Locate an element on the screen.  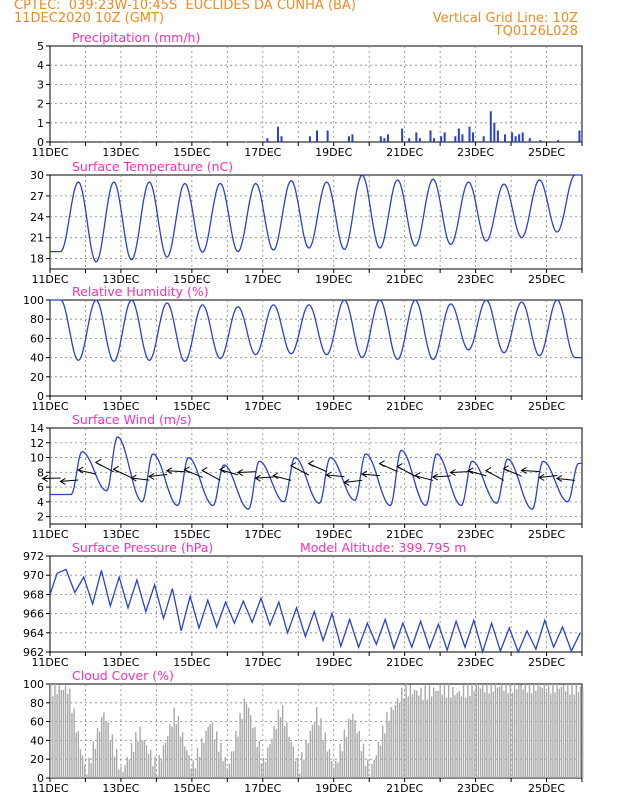
panel-title: Cloud Cover (%) is located at coordinates (123, 675).